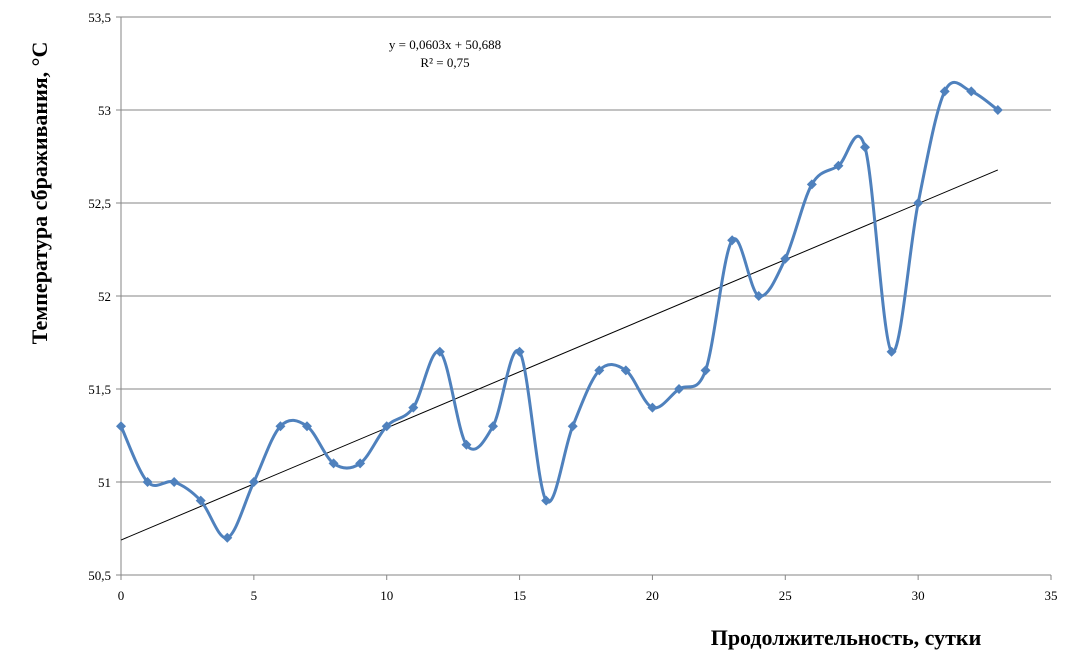 The image size is (1075, 669). What do you see at coordinates (652, 595) in the screenshot?
I see `x-tick-label: 20` at bounding box center [652, 595].